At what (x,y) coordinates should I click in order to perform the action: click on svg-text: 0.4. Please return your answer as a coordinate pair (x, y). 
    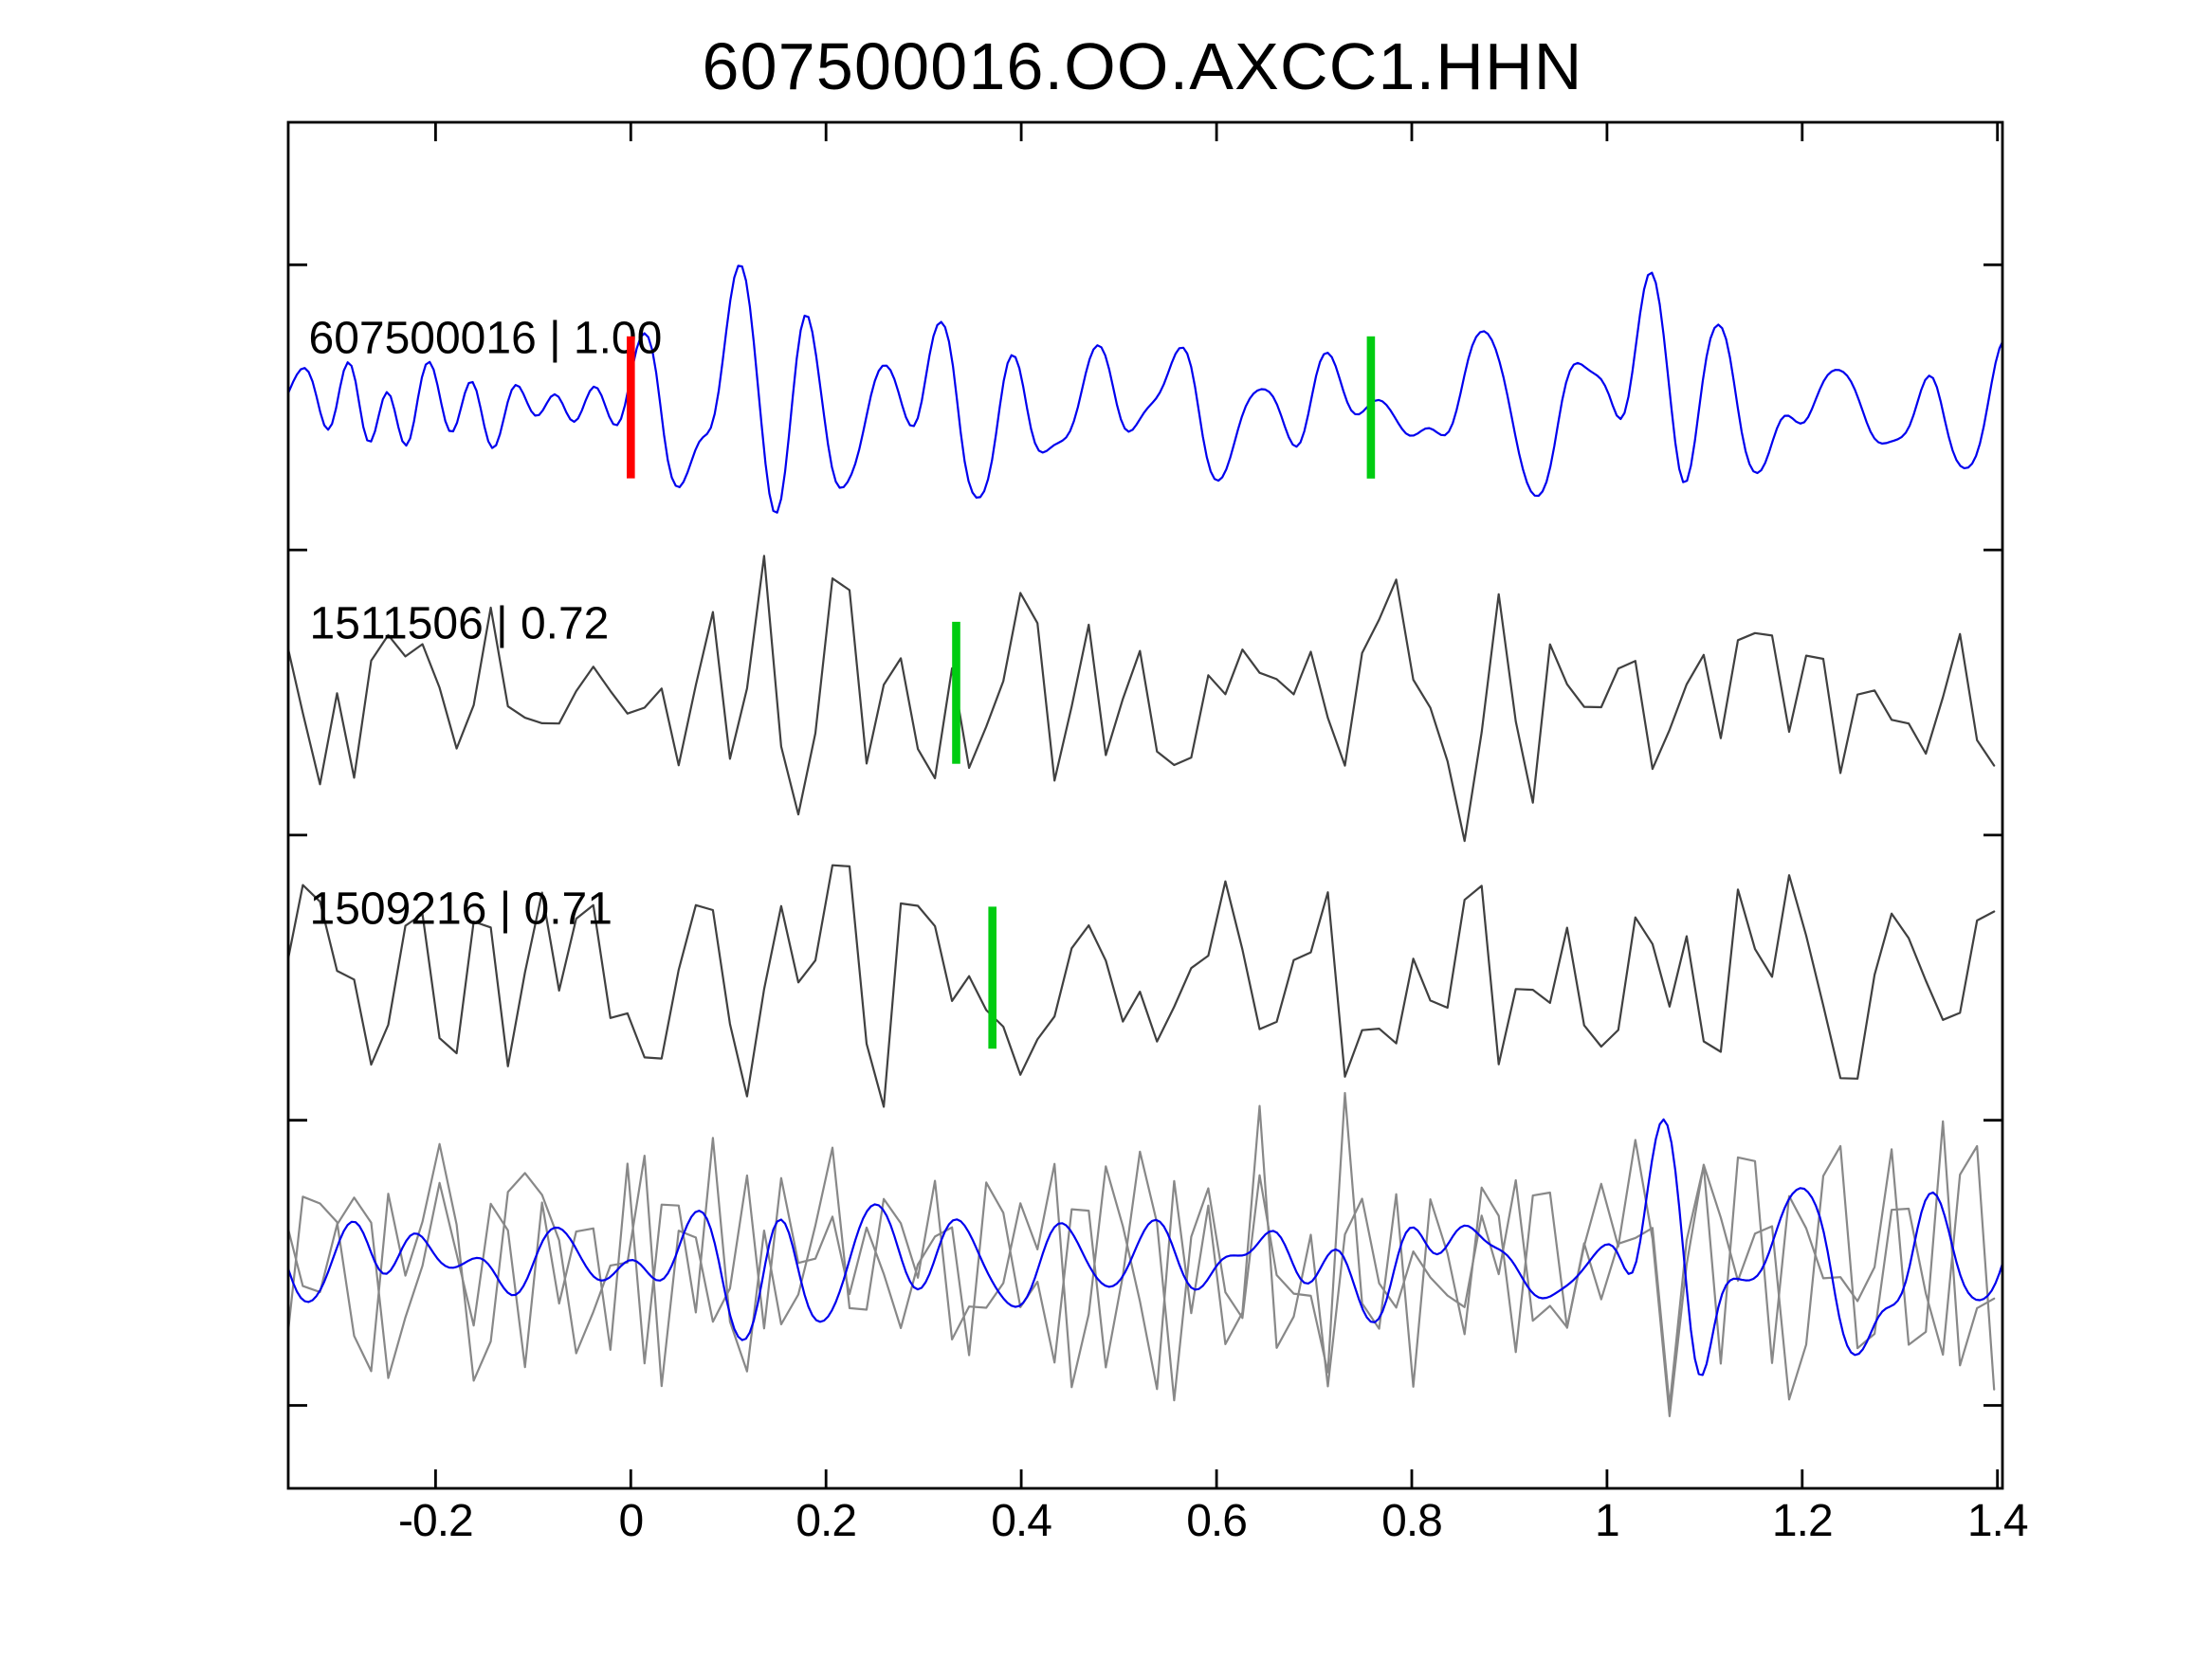
    Looking at the image, I should click on (1021, 1521).